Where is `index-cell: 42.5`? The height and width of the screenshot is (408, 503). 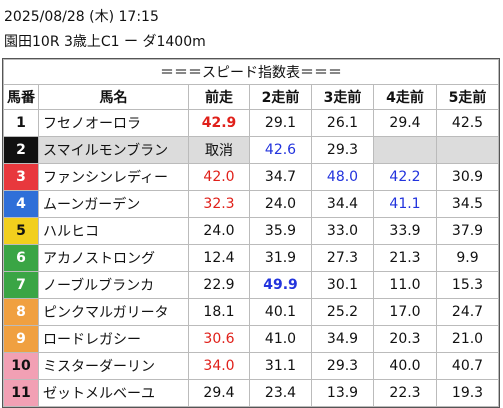 index-cell: 42.5 is located at coordinates (467, 123).